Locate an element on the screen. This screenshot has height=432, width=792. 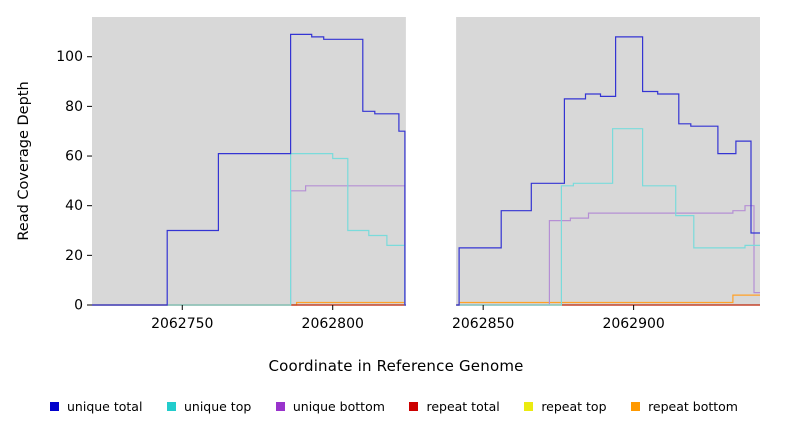
legend-label: repeat top is located at coordinates (574, 406).